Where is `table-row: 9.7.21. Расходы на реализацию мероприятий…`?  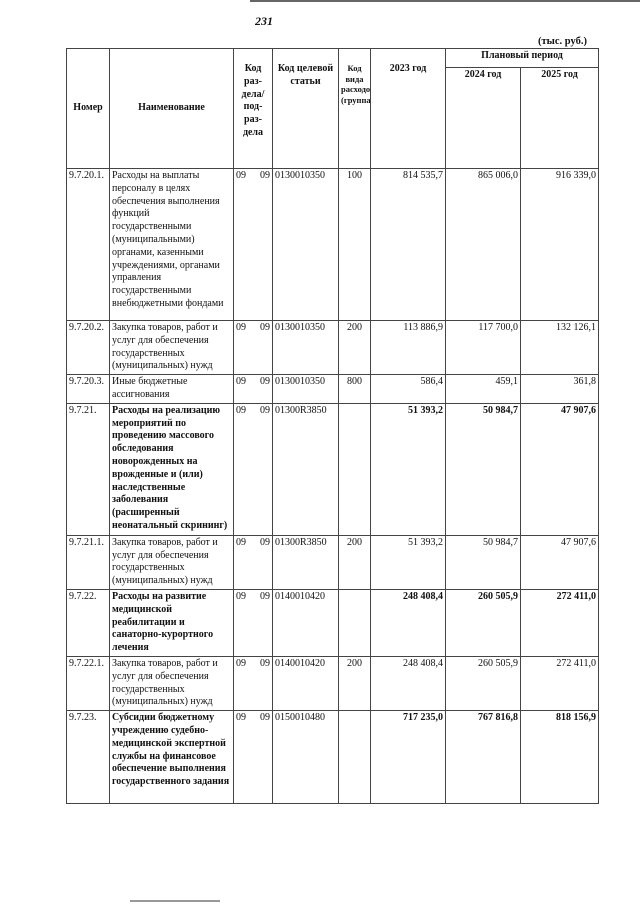
table-row: 9.7.21. Расходы на реализацию мероприятий… is located at coordinates (333, 469).